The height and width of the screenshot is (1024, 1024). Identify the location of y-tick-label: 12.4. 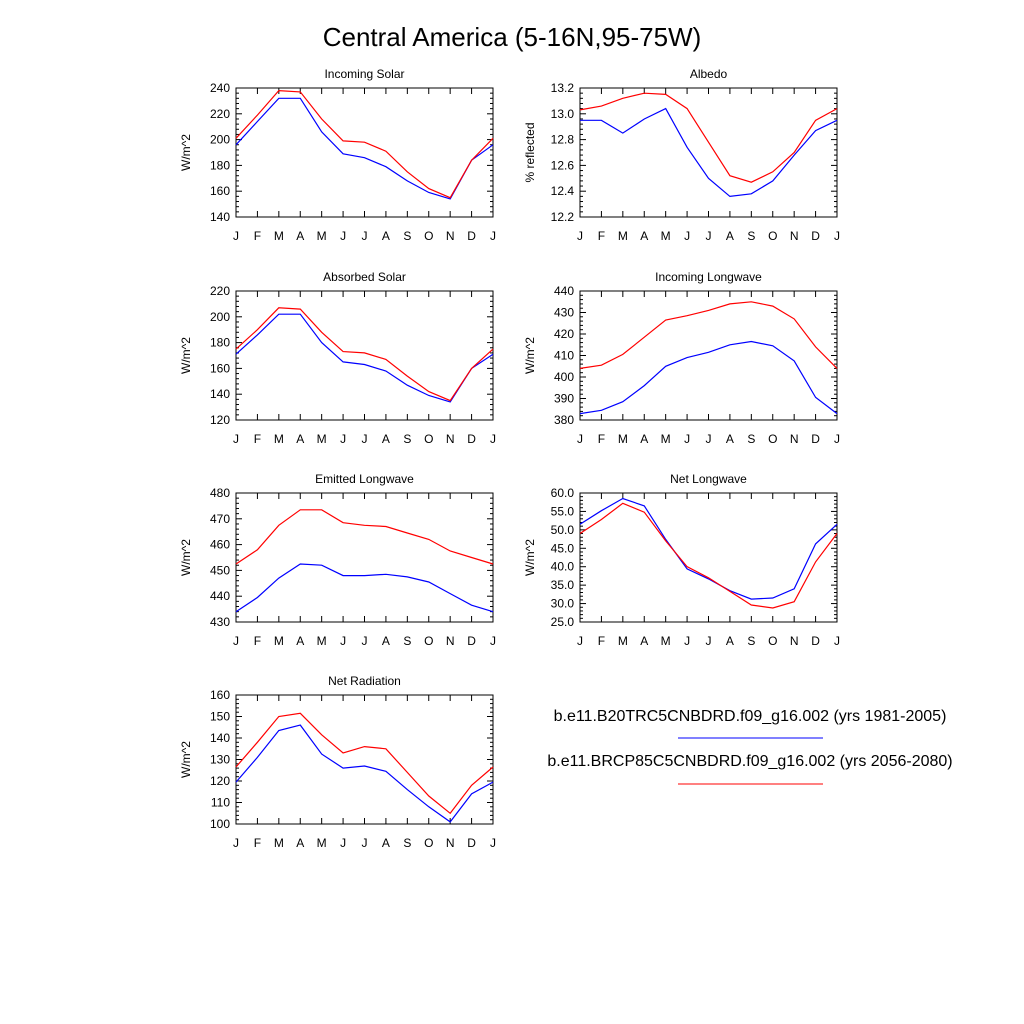
(563, 191).